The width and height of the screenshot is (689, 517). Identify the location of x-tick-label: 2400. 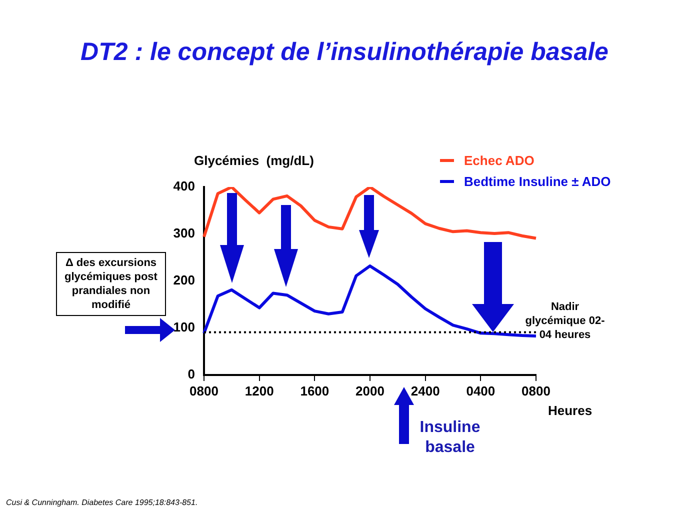
(425, 390).